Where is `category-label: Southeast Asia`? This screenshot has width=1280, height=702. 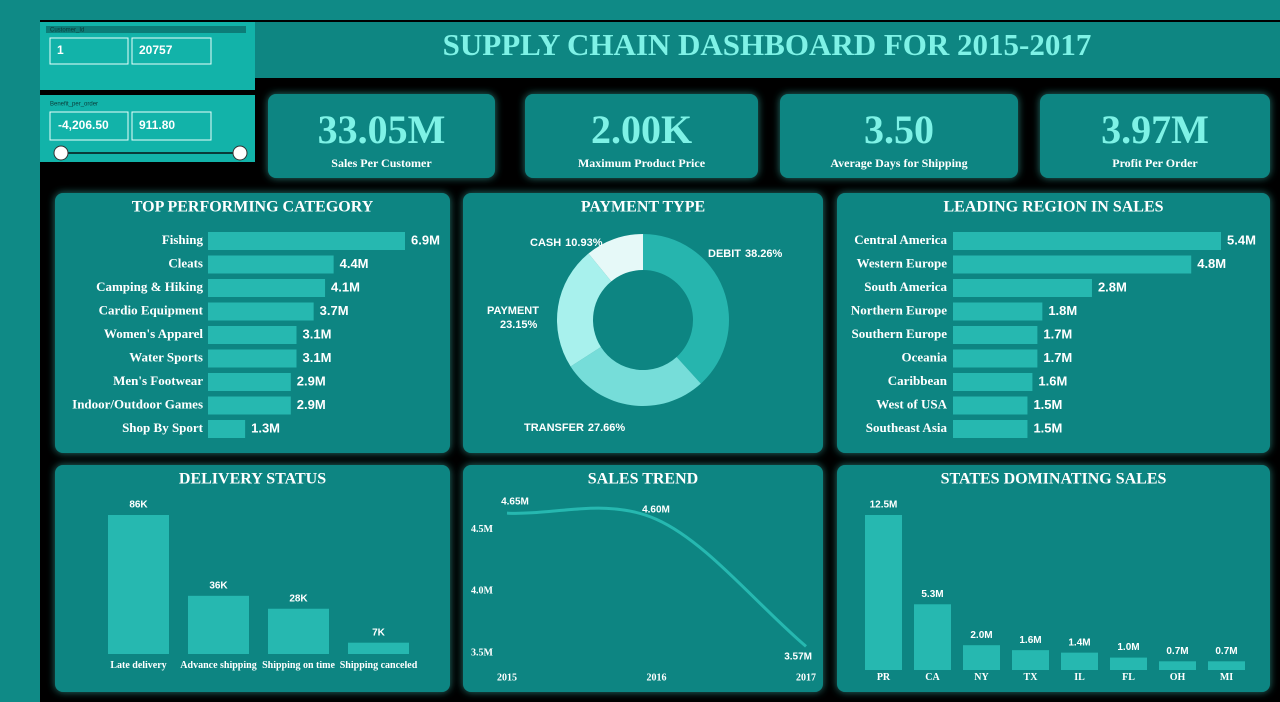 category-label: Southeast Asia is located at coordinates (907, 427).